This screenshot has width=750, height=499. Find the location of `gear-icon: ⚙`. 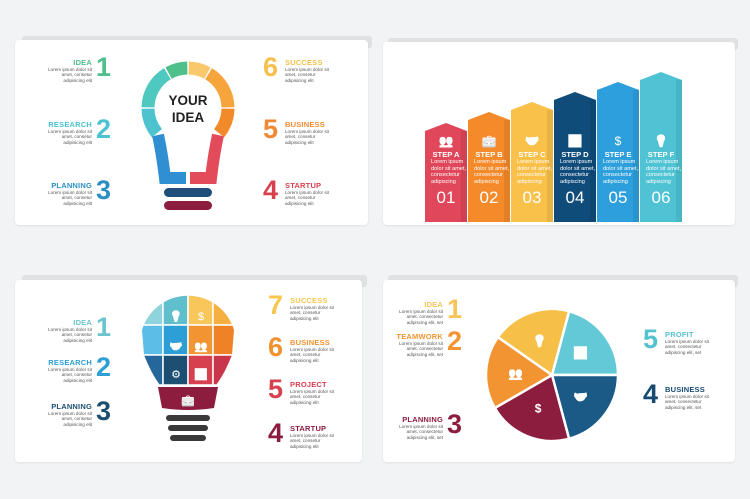

gear-icon: ⚙ is located at coordinates (176, 375).